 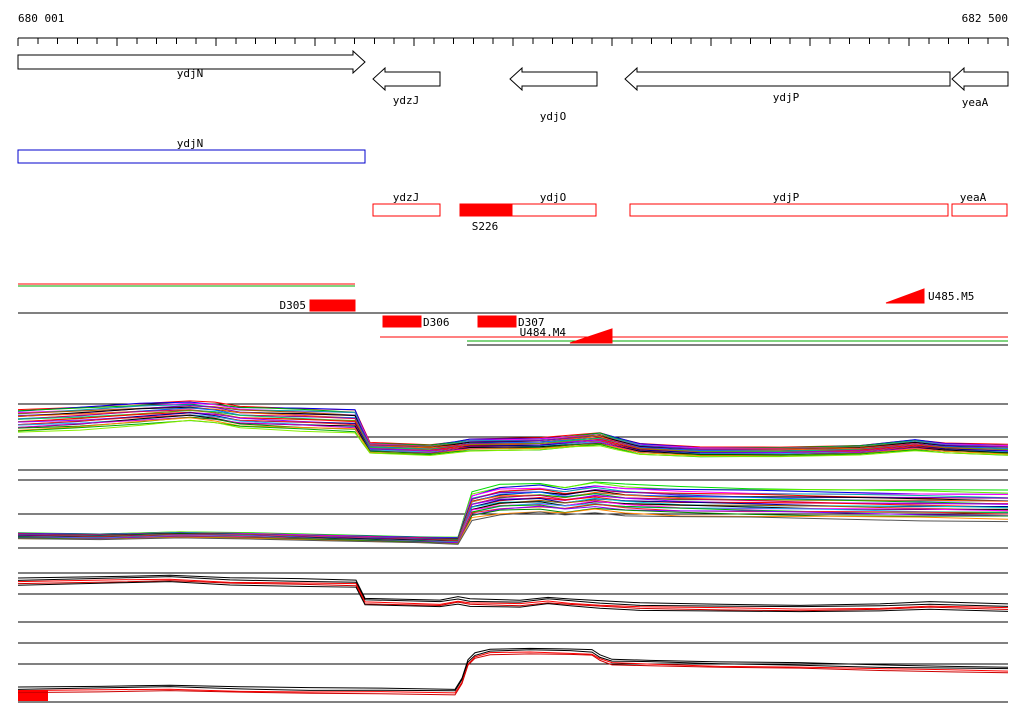 I want to click on feature-label-S226: S226, so click(x=485, y=226).